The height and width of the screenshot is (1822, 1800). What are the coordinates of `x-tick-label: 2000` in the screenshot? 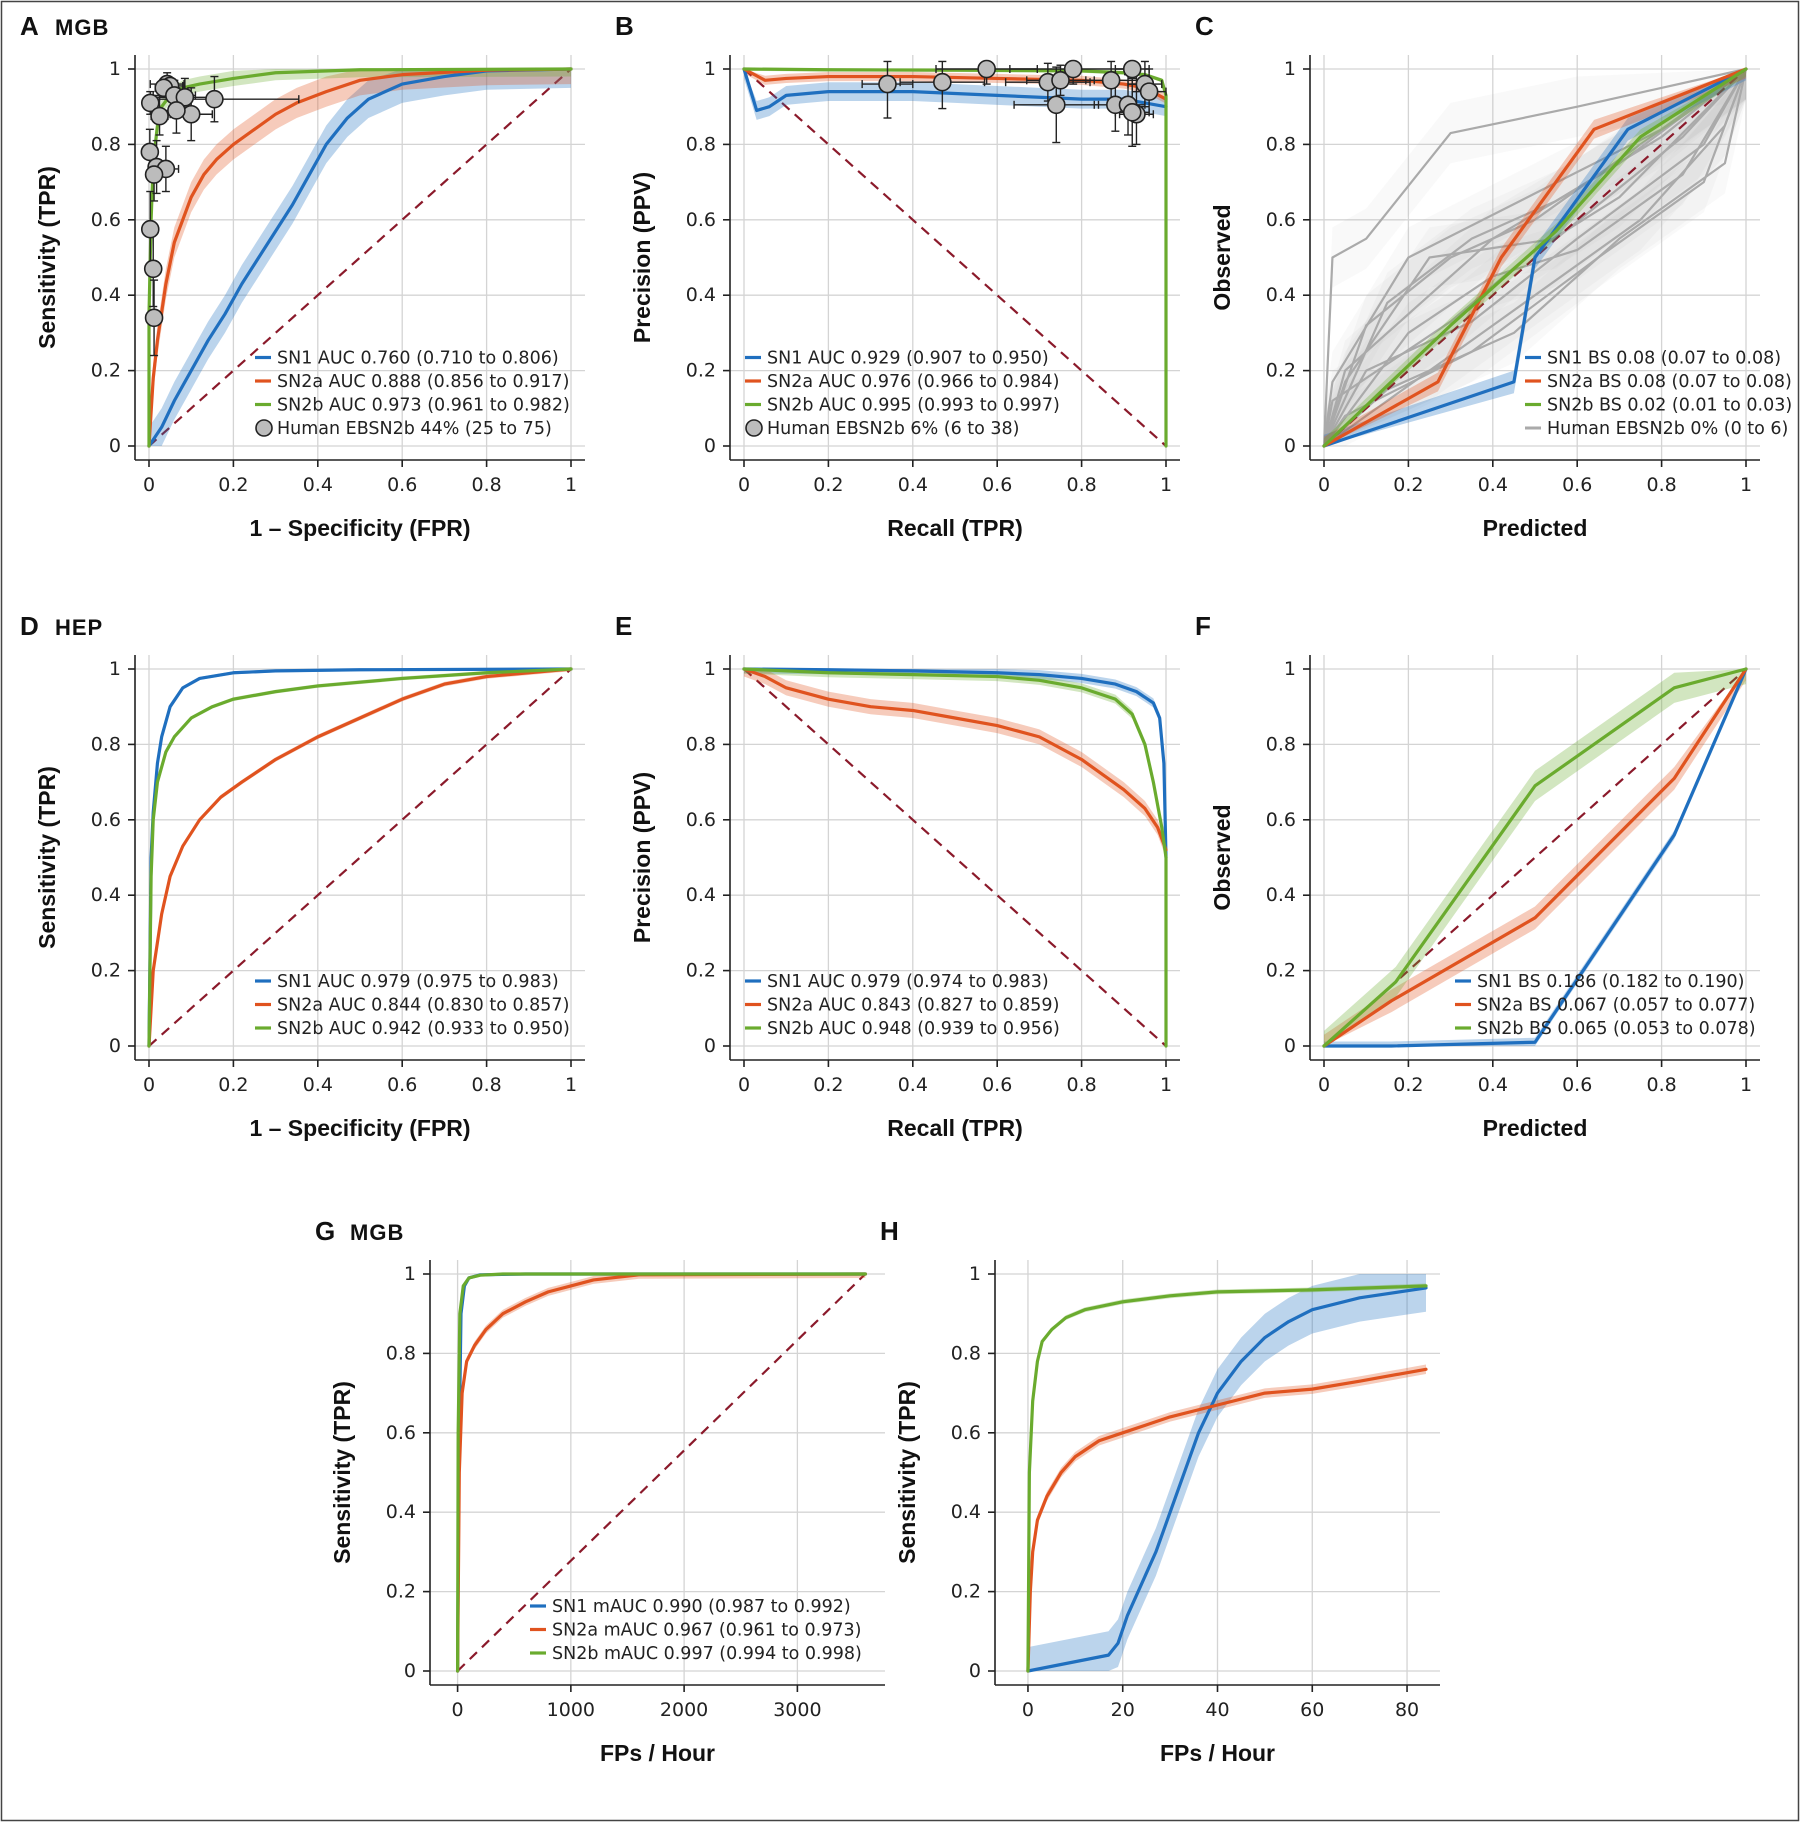 It's located at (684, 1710).